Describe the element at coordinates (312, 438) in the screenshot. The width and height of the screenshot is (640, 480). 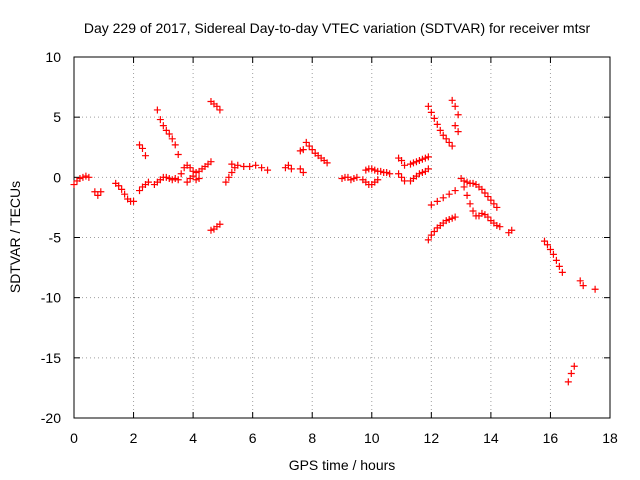
I see `x-tick-label: 8` at that location.